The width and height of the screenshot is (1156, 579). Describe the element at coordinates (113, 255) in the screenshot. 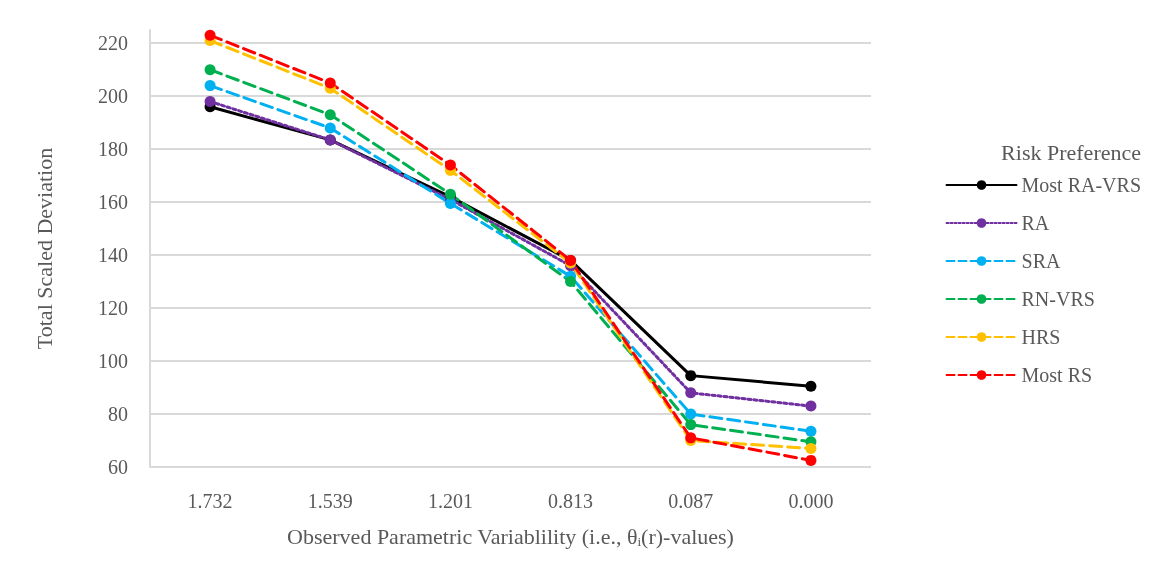

I see `y-tick-label: 140` at that location.